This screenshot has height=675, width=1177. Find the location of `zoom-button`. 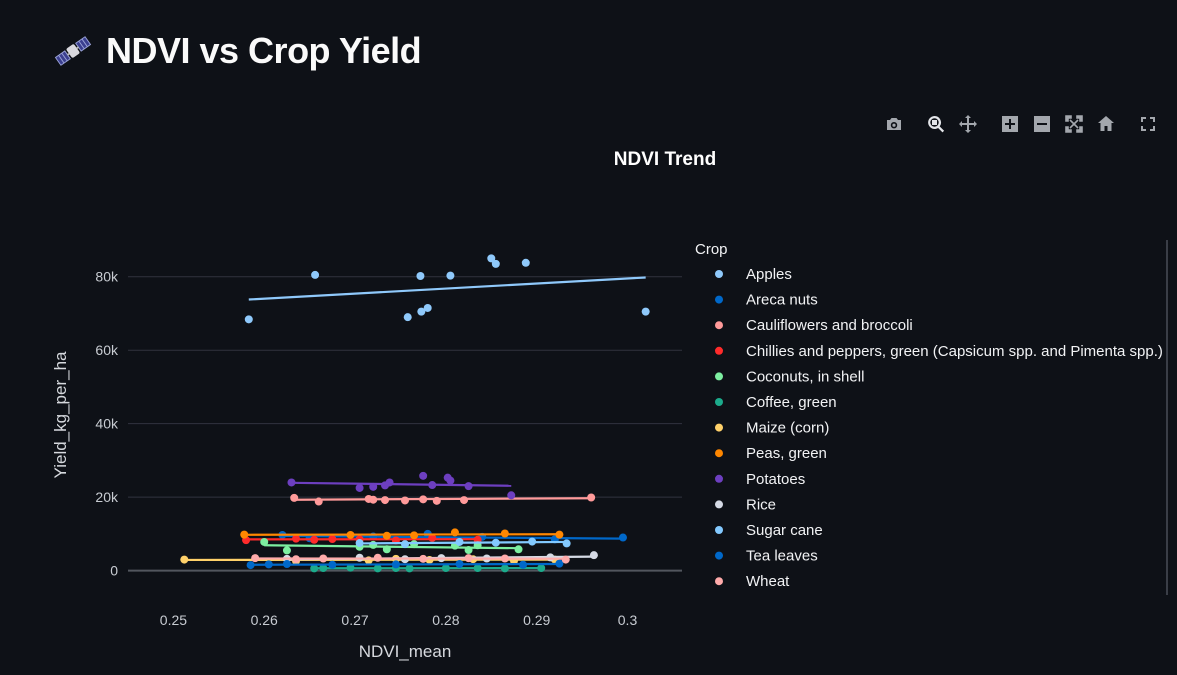

zoom-button is located at coordinates (936, 124).